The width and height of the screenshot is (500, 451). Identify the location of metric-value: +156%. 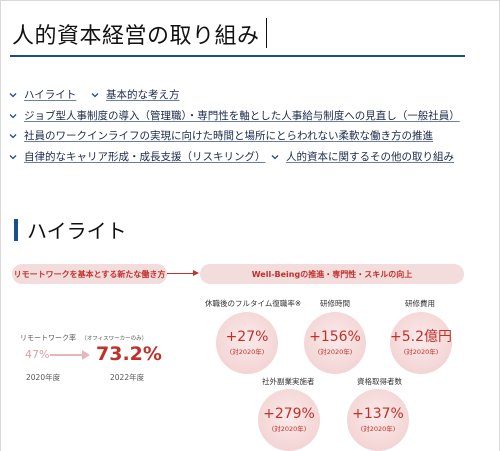
(335, 337).